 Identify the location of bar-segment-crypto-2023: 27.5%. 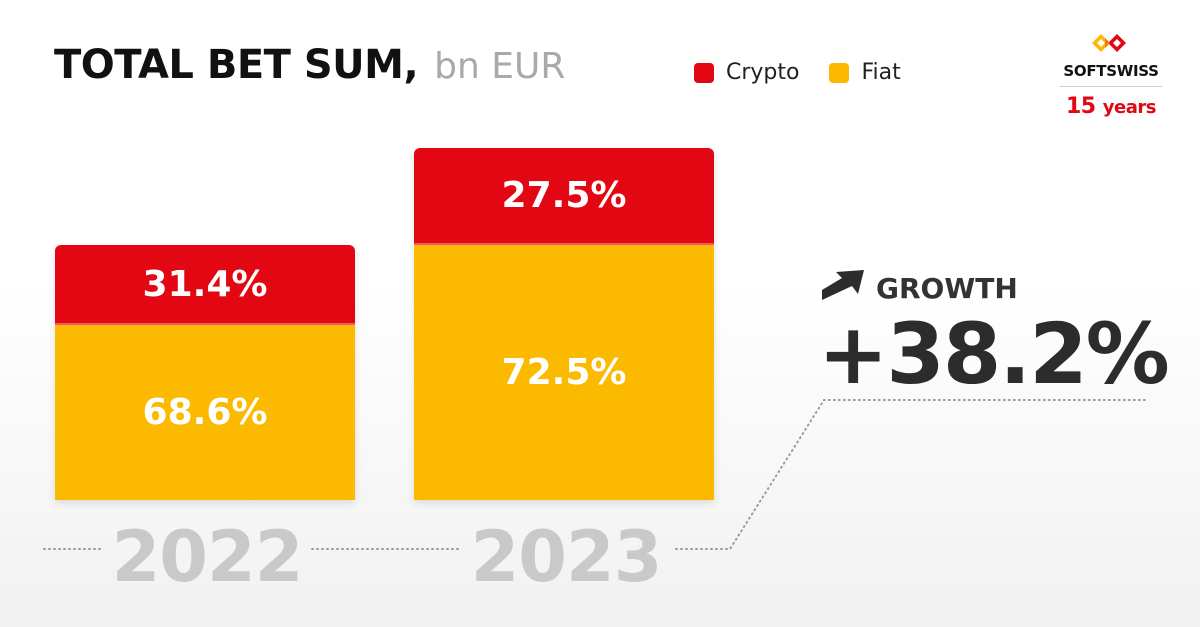
(564, 196).